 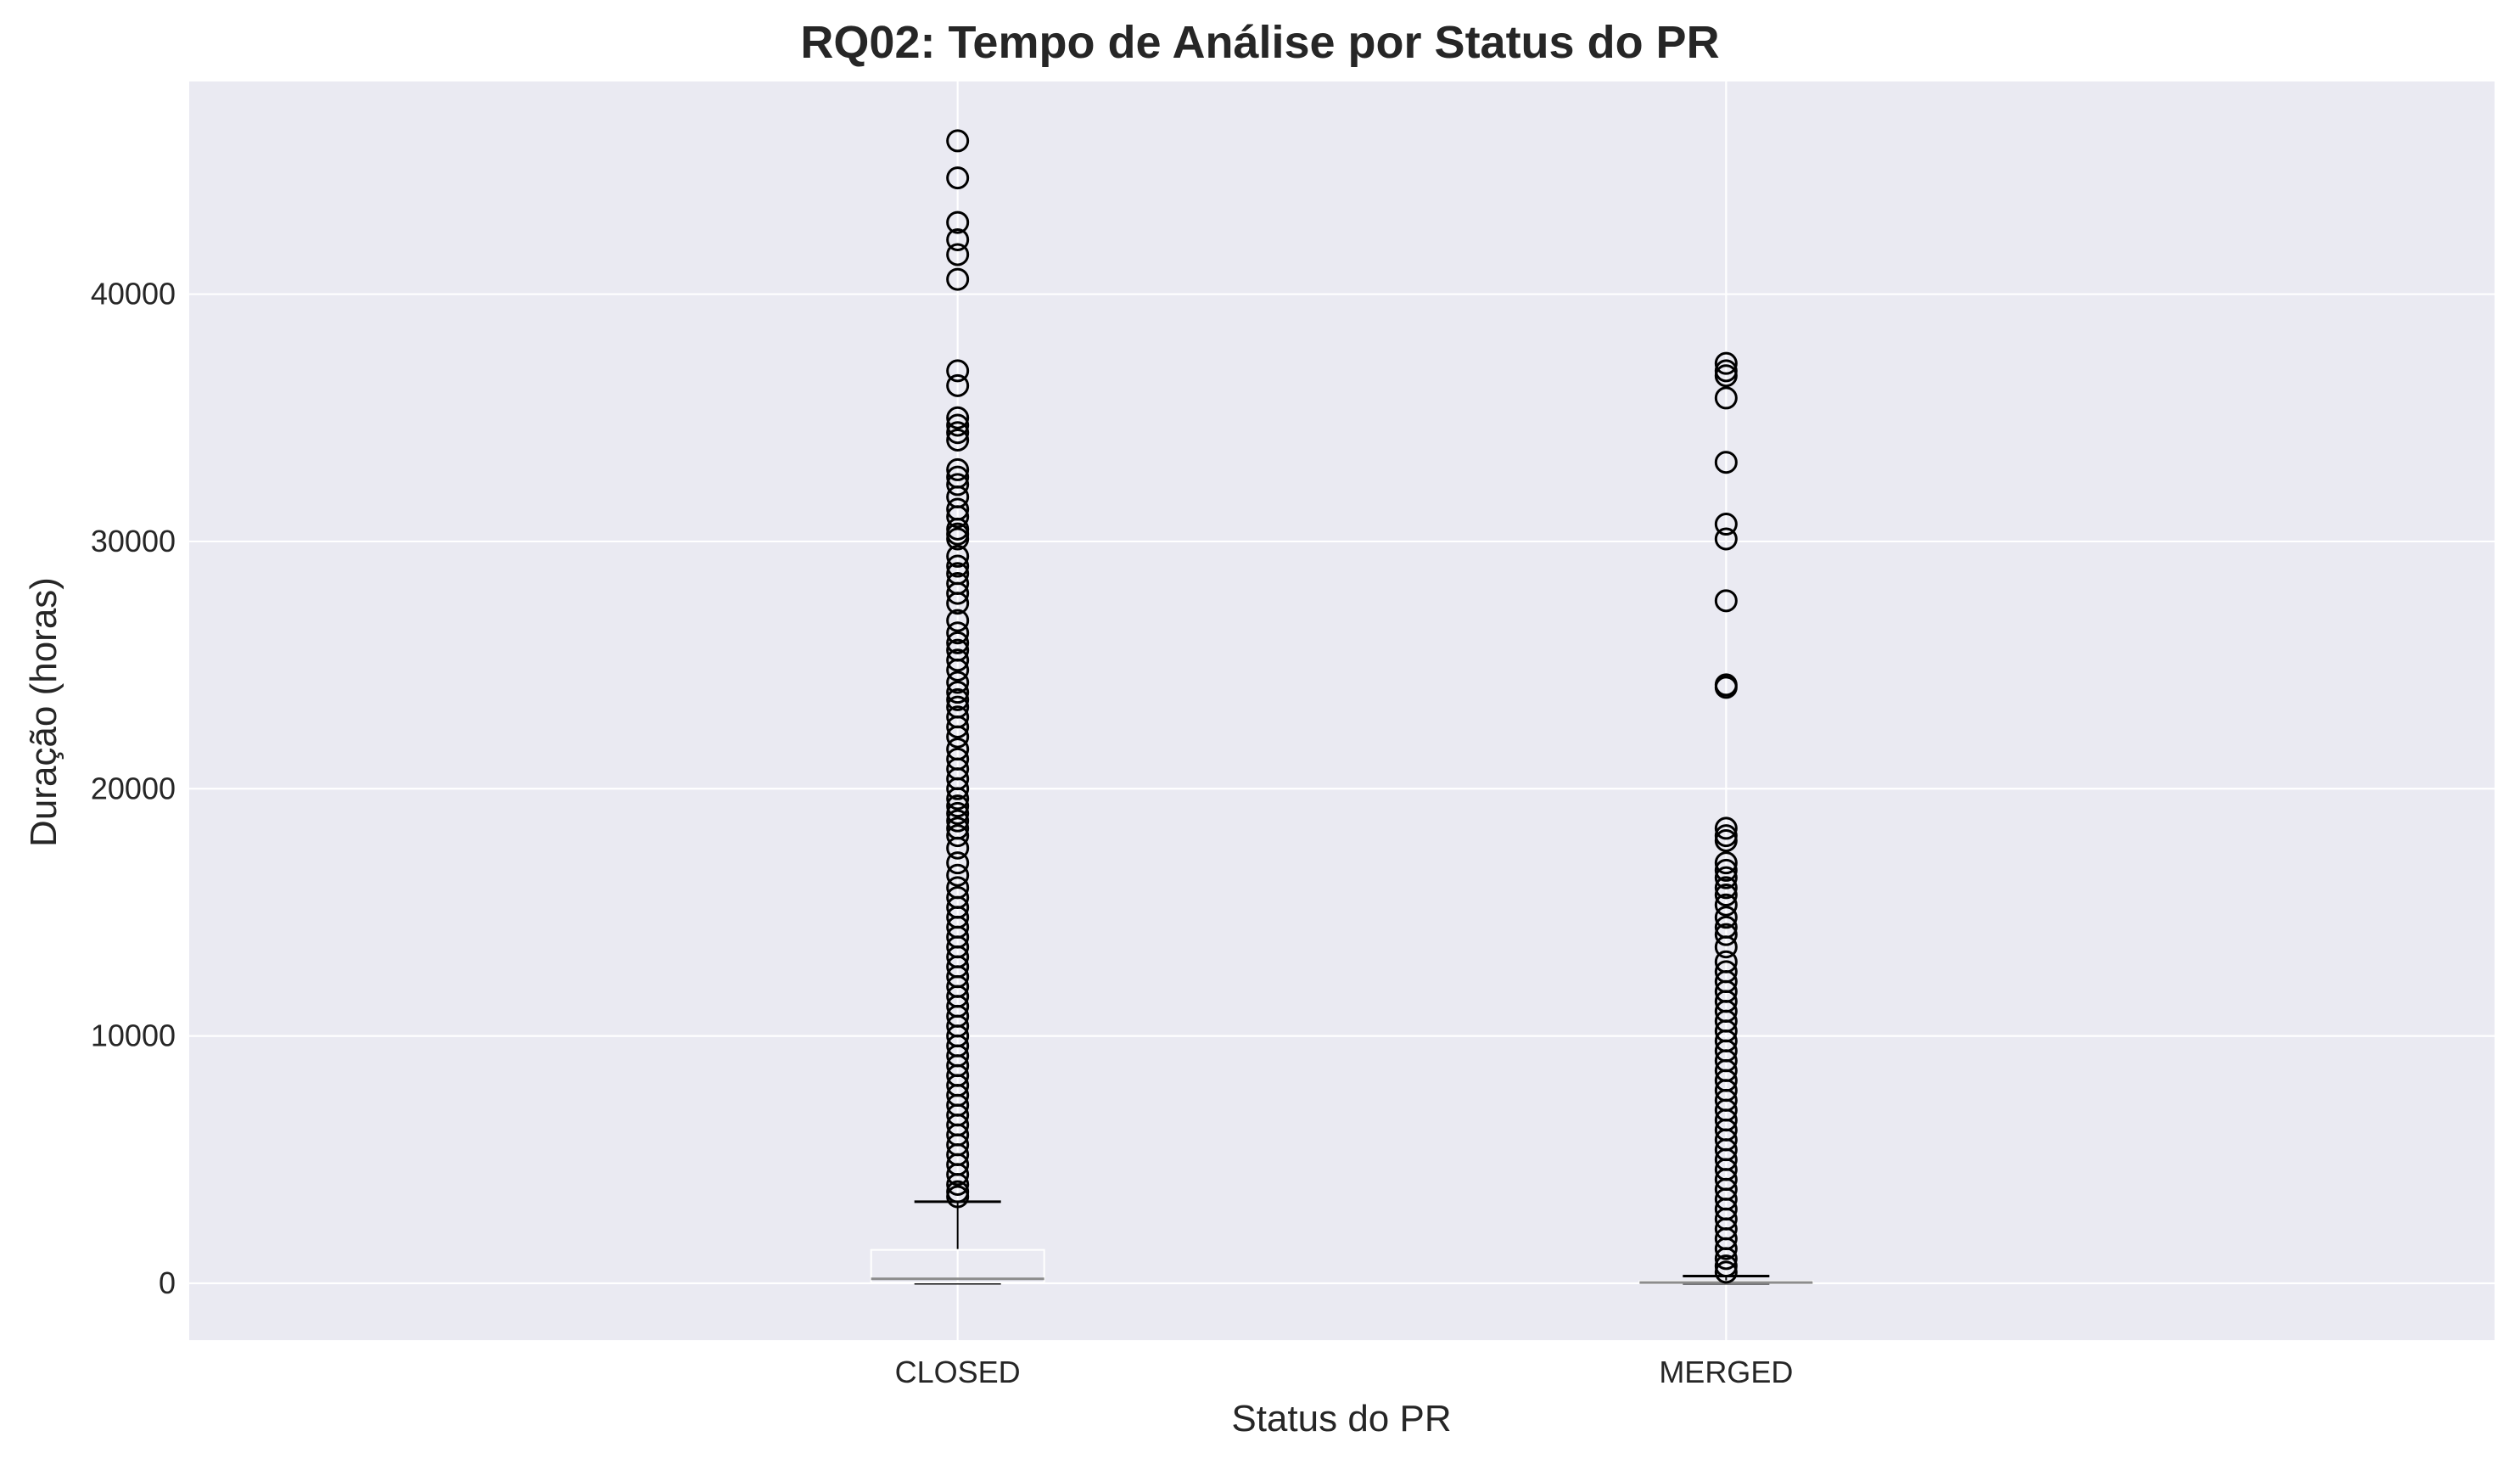 What do you see at coordinates (133, 788) in the screenshot?
I see `y-tick-label: 20000` at bounding box center [133, 788].